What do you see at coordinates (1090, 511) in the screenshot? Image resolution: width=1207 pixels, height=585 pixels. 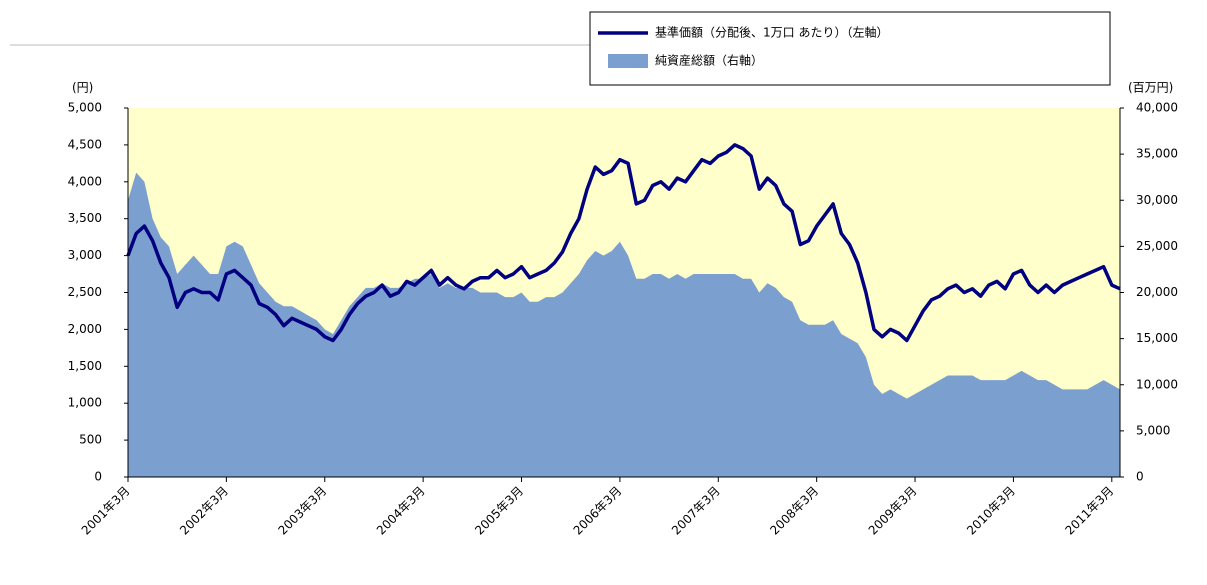 I see `x-tick-label: 2011年3月` at bounding box center [1090, 511].